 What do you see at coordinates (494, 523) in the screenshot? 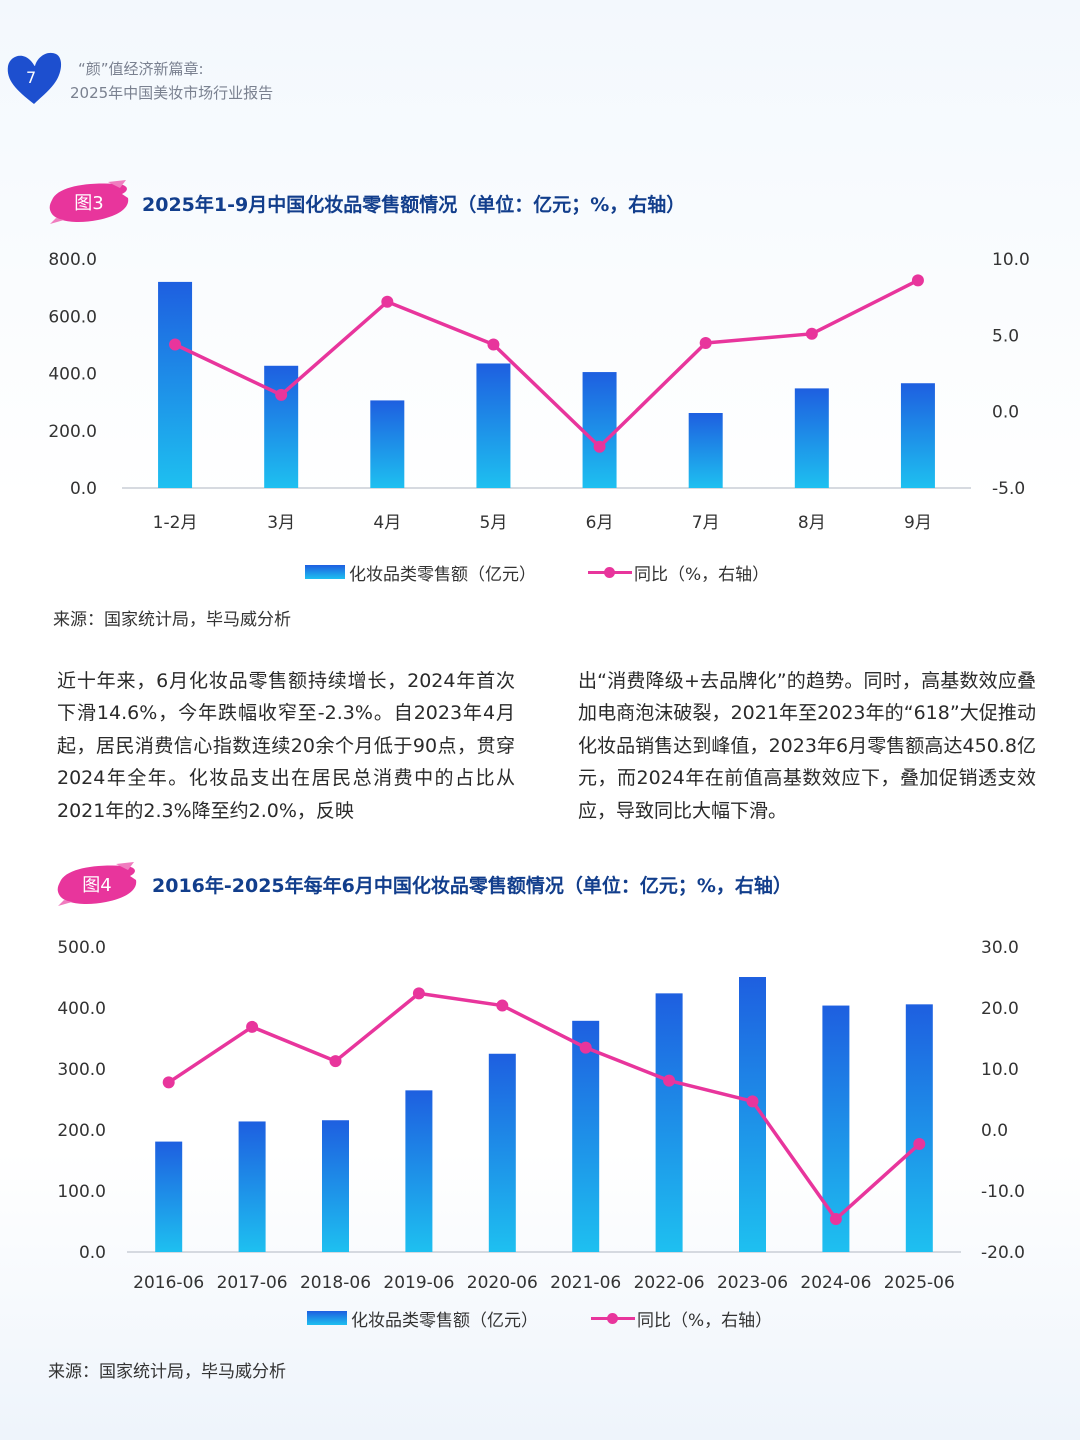
I see `x-tick-label: 5月` at bounding box center [494, 523].